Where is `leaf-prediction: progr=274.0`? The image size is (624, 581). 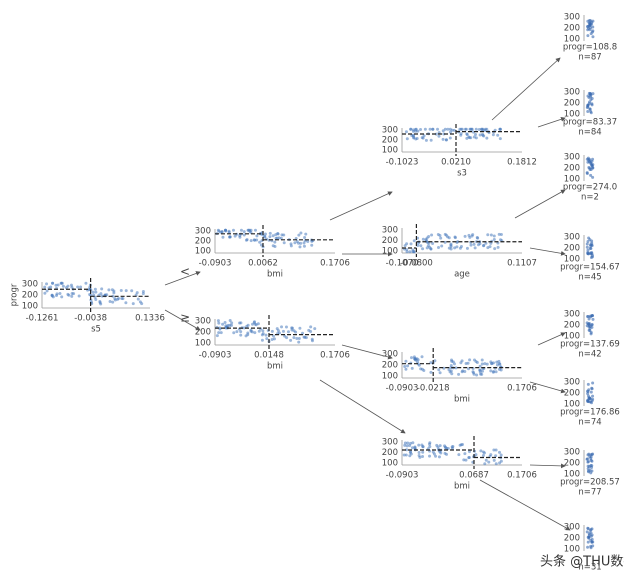
leaf-prediction: progr=274.0 is located at coordinates (590, 188).